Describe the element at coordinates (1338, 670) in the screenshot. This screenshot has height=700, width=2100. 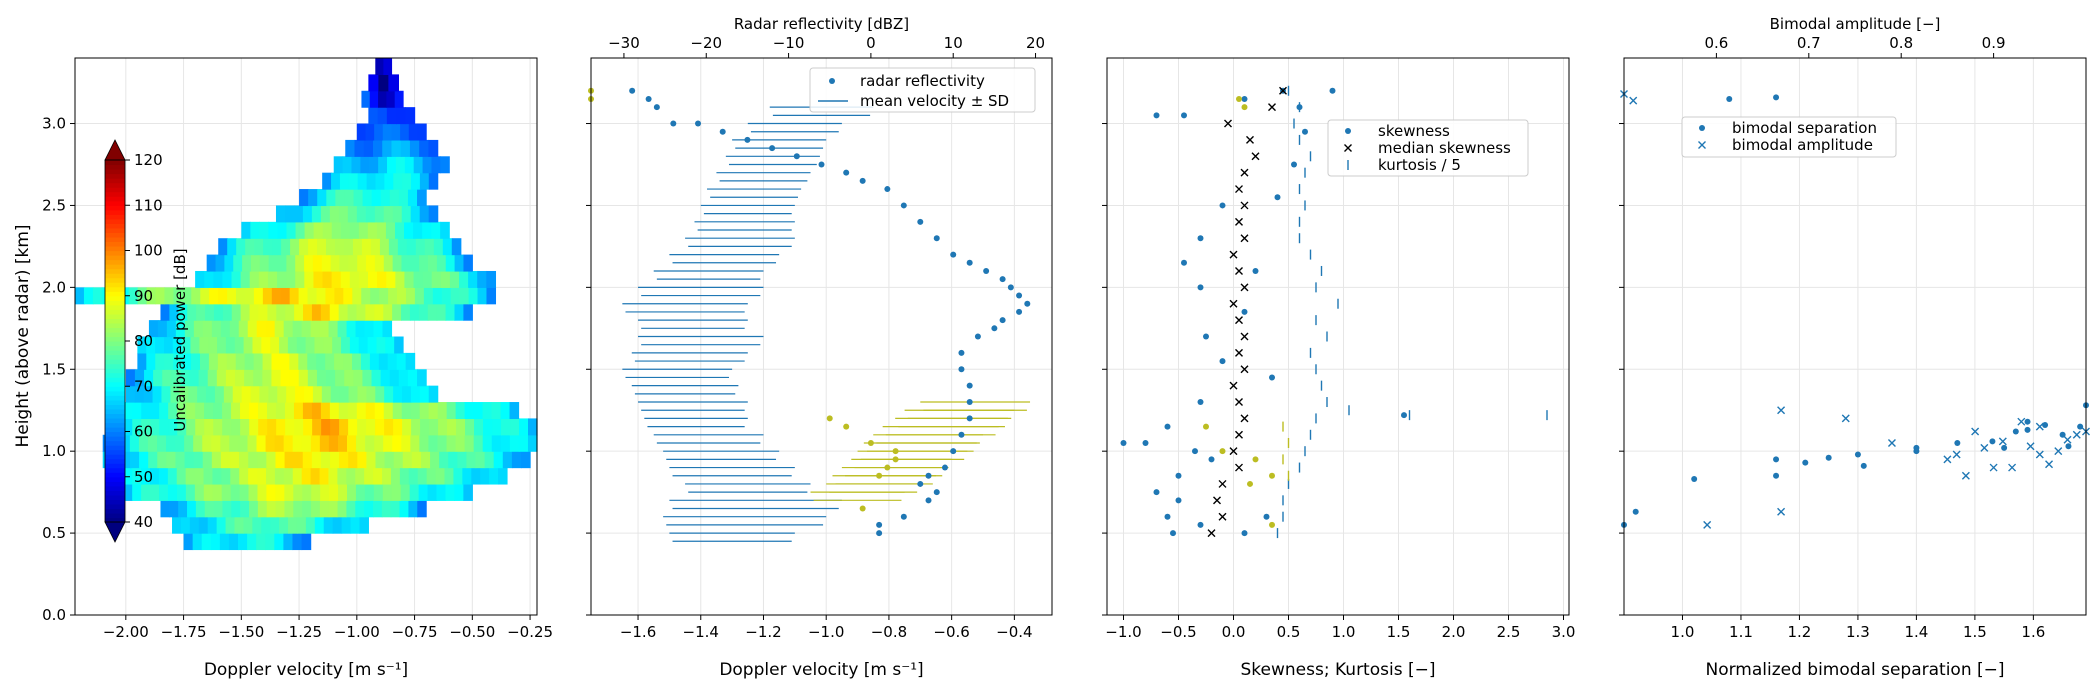
I see `x-axis-label: Skewness; Kurtosis [−]` at that location.